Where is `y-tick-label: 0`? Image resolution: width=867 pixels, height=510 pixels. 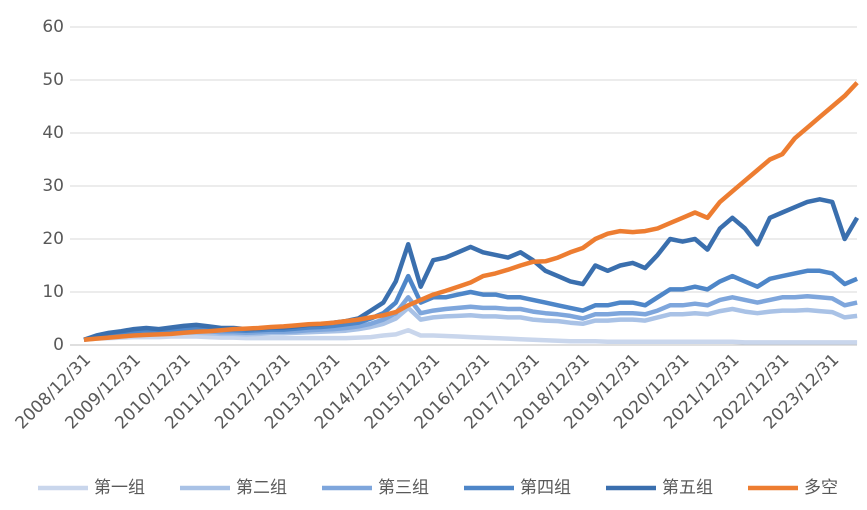 y-tick-label: 0 is located at coordinates (58, 345).